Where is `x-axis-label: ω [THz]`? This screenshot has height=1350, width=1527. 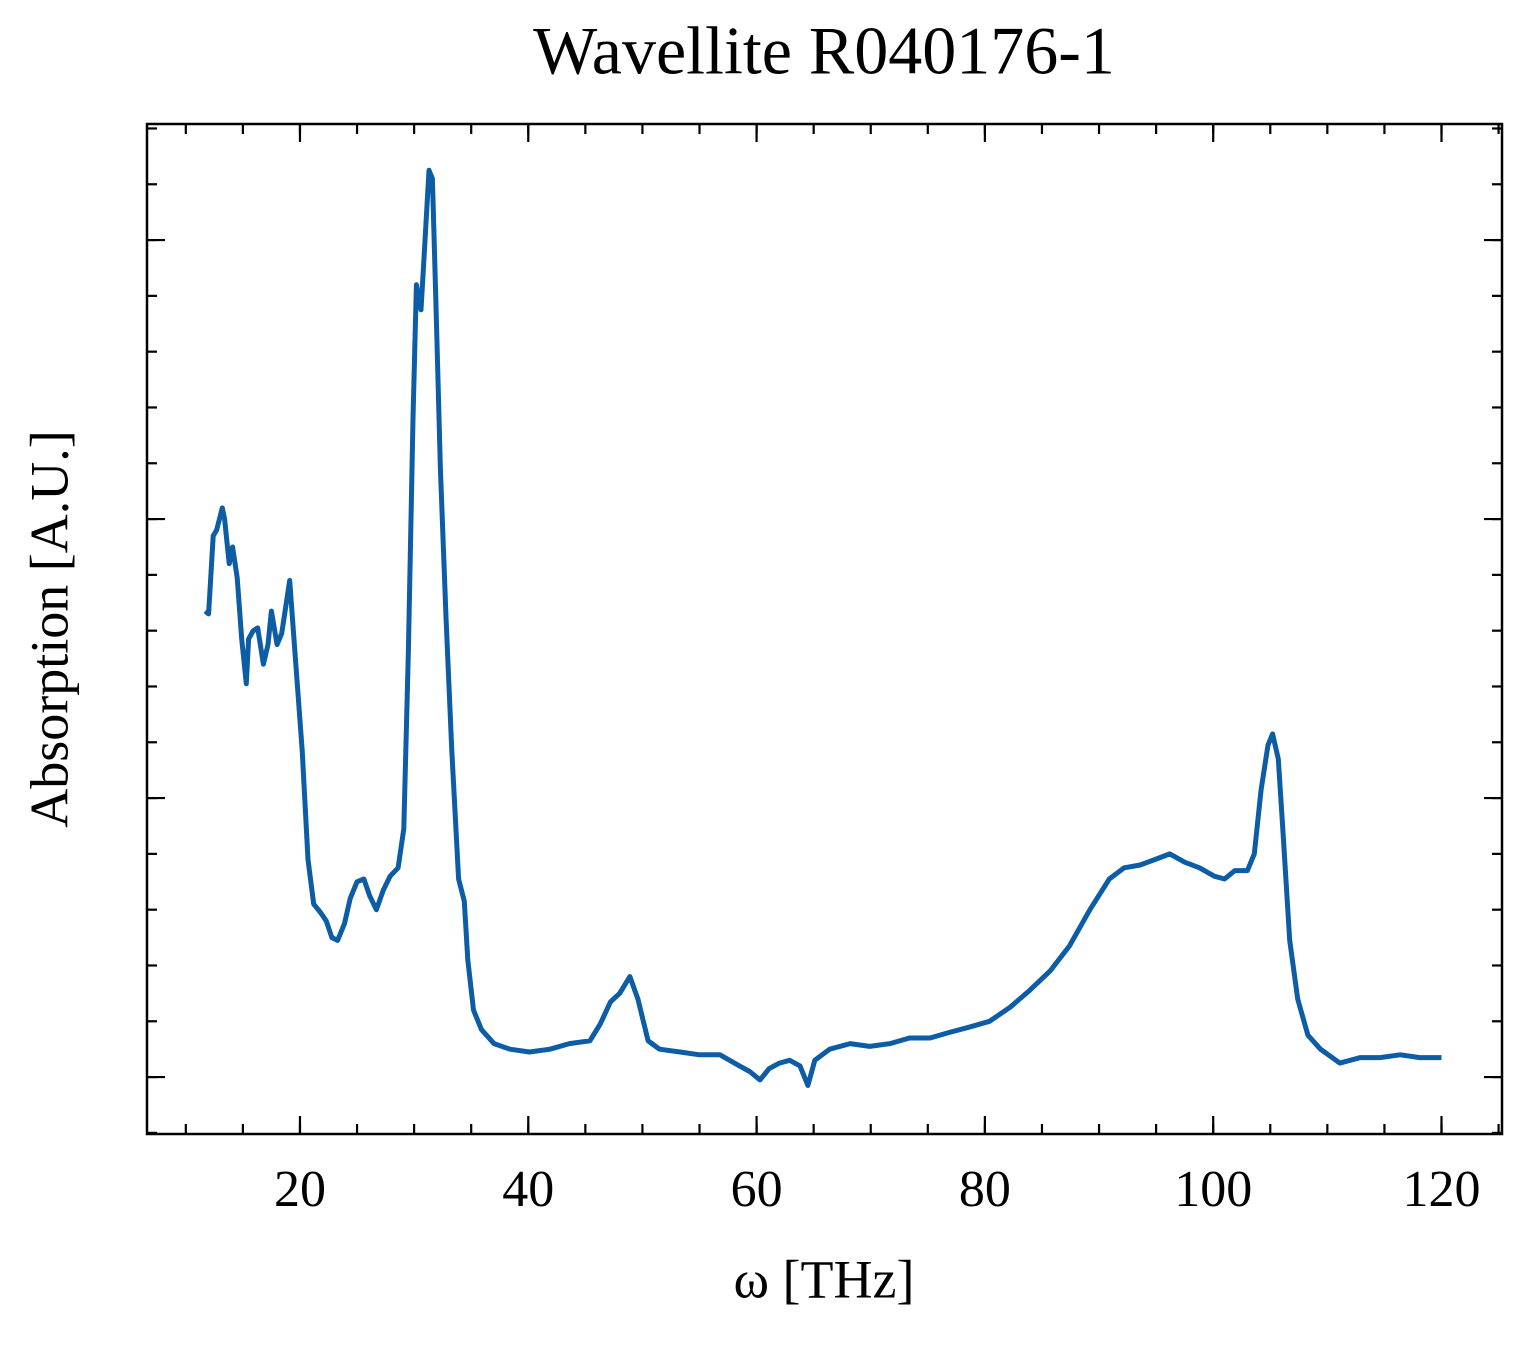
x-axis-label: ω [THz] is located at coordinates (824, 1279).